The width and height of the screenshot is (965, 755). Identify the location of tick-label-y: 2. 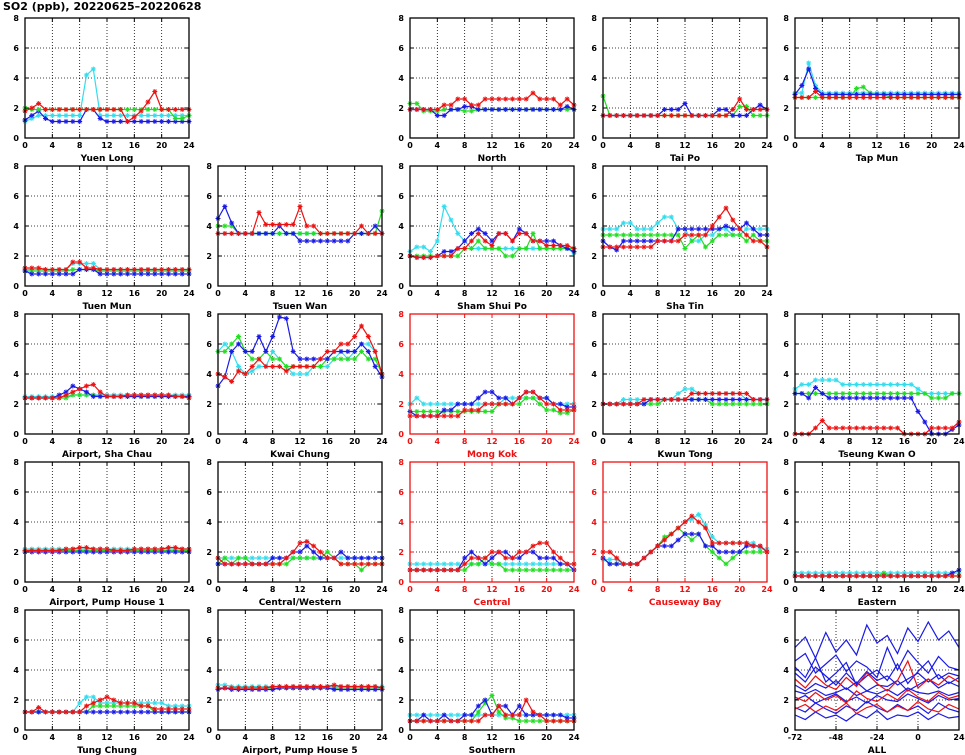
(16, 552).